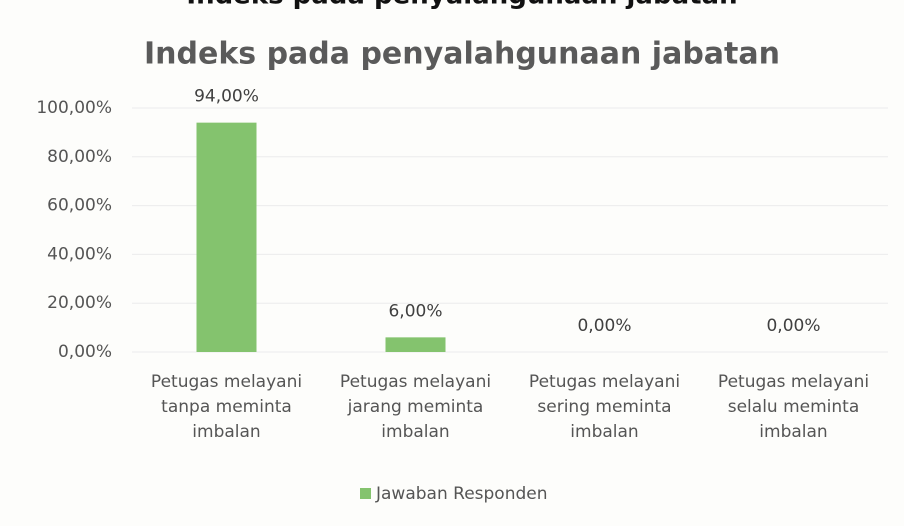 The height and width of the screenshot is (526, 904). Describe the element at coordinates (415, 311) in the screenshot. I see `data-label: 6,00%` at that location.